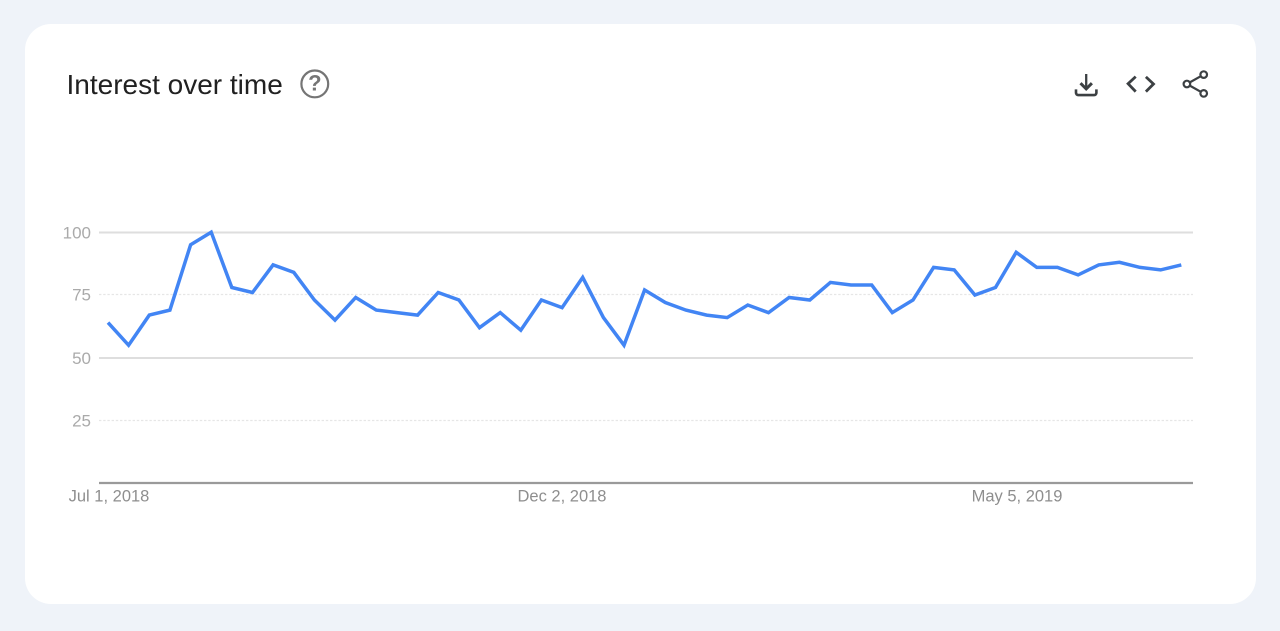 The width and height of the screenshot is (1280, 631). Describe the element at coordinates (1017, 497) in the screenshot. I see `svg-text: May 5, 2019` at that location.